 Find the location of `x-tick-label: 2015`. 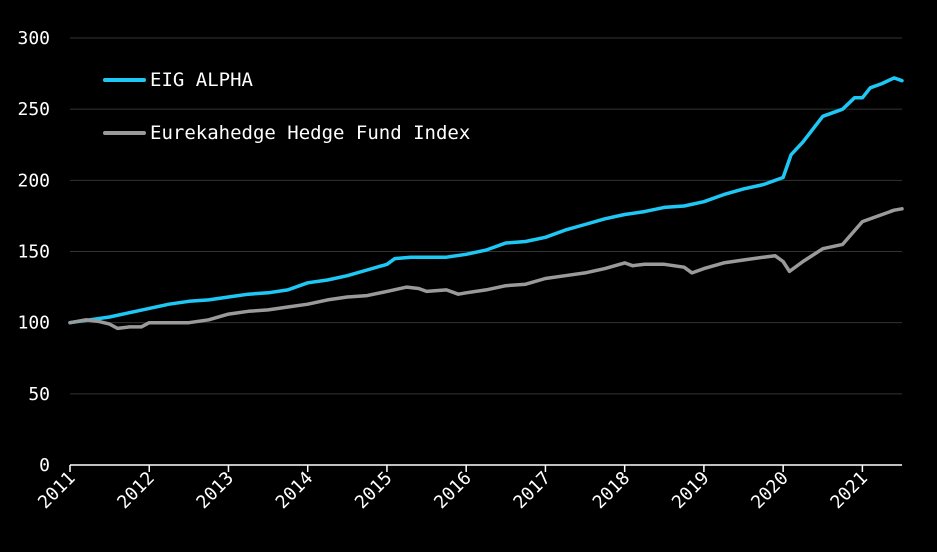

x-tick-label: 2015 is located at coordinates (374, 491).